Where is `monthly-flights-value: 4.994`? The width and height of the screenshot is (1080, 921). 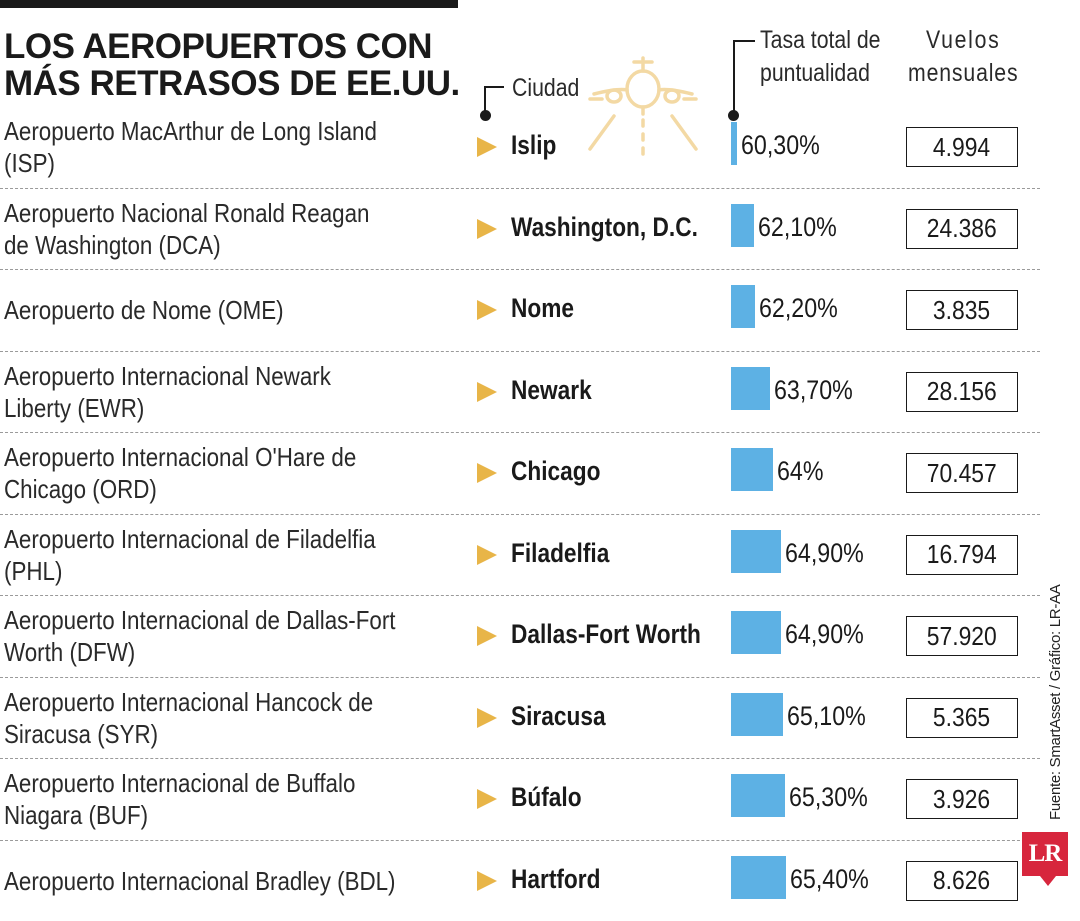
monthly-flights-value: 4.994 is located at coordinates (961, 147).